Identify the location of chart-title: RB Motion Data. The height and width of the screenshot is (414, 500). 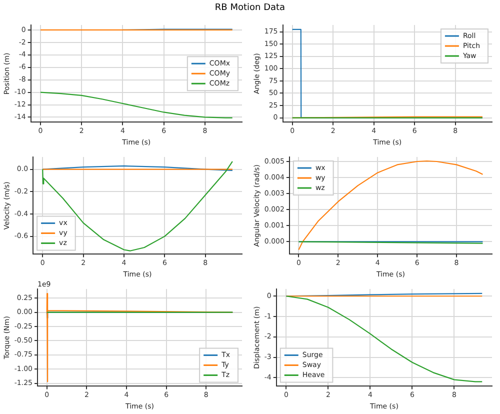
(250, 8).